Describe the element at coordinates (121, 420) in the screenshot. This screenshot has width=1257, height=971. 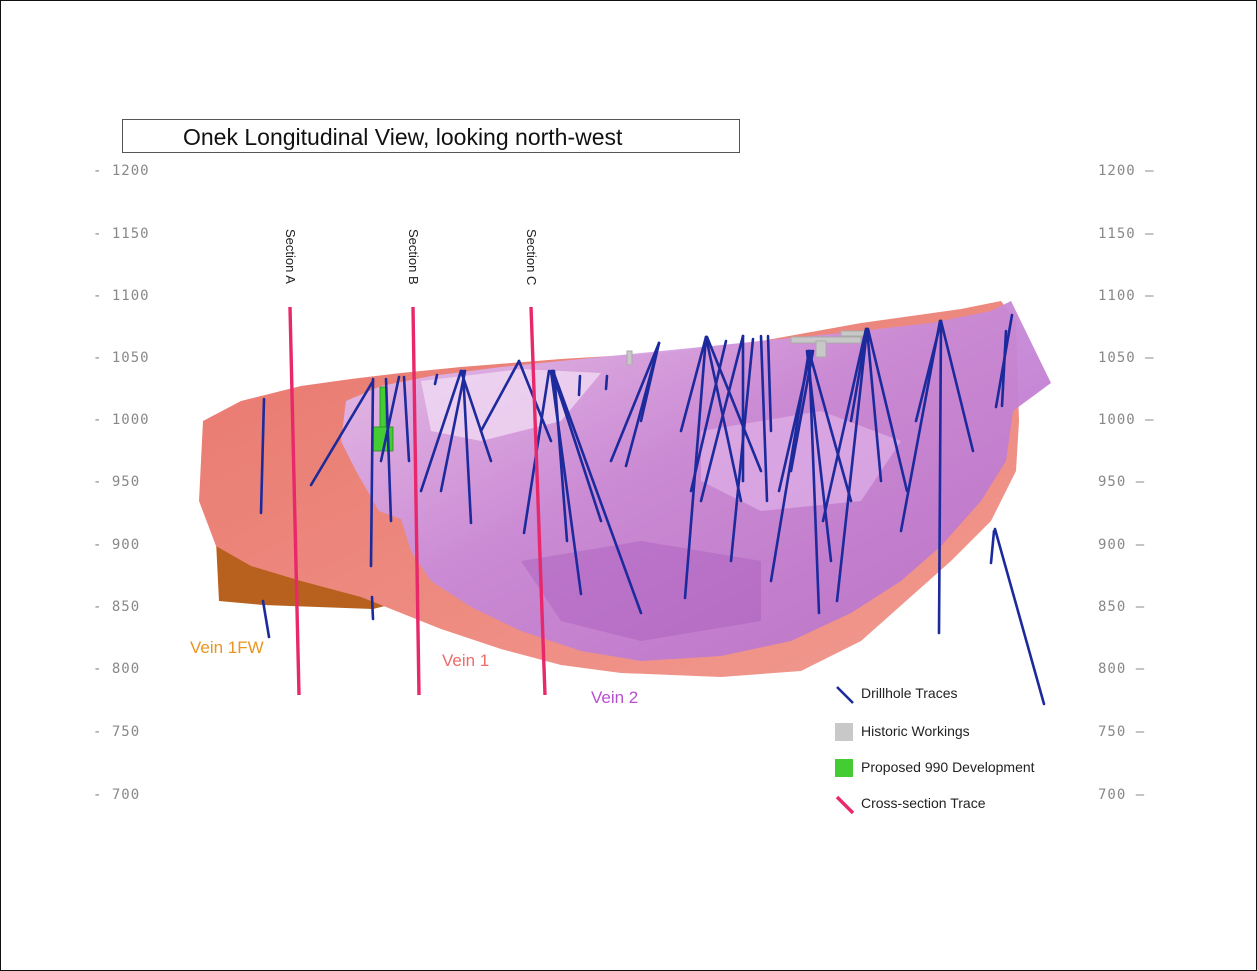
I see `elevation-label-left: - 1000` at that location.